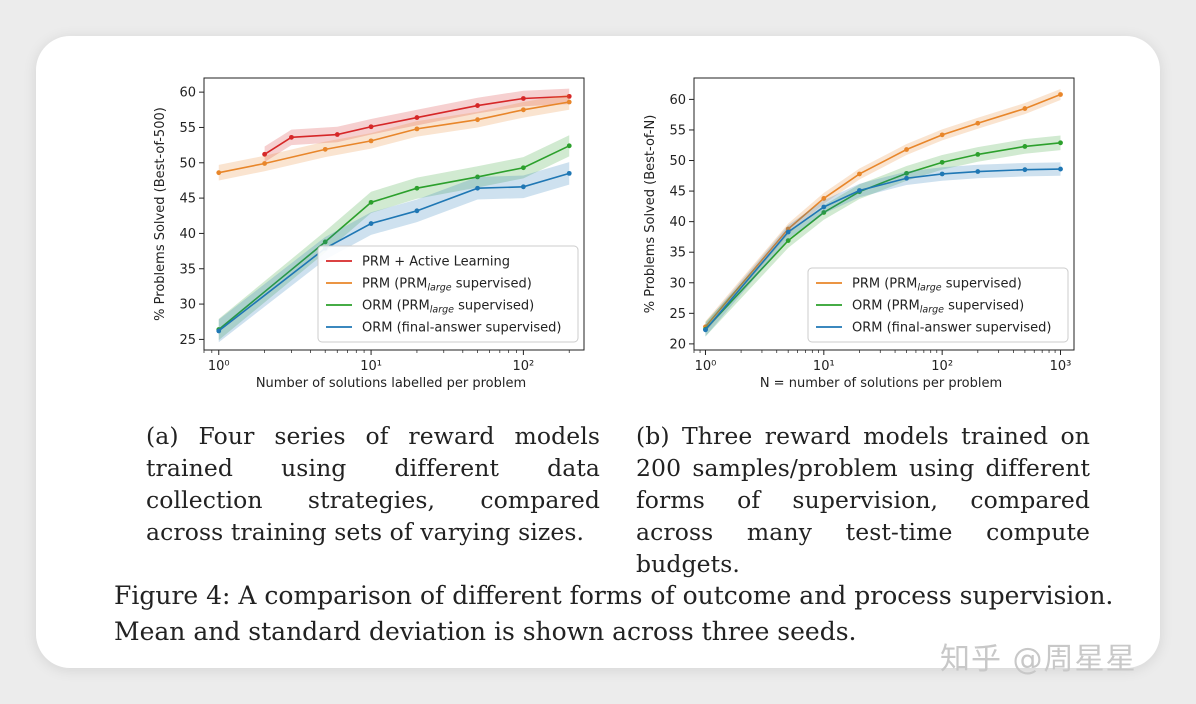  I want to click on legend-name: PRM + Active Learning, so click(436, 262).